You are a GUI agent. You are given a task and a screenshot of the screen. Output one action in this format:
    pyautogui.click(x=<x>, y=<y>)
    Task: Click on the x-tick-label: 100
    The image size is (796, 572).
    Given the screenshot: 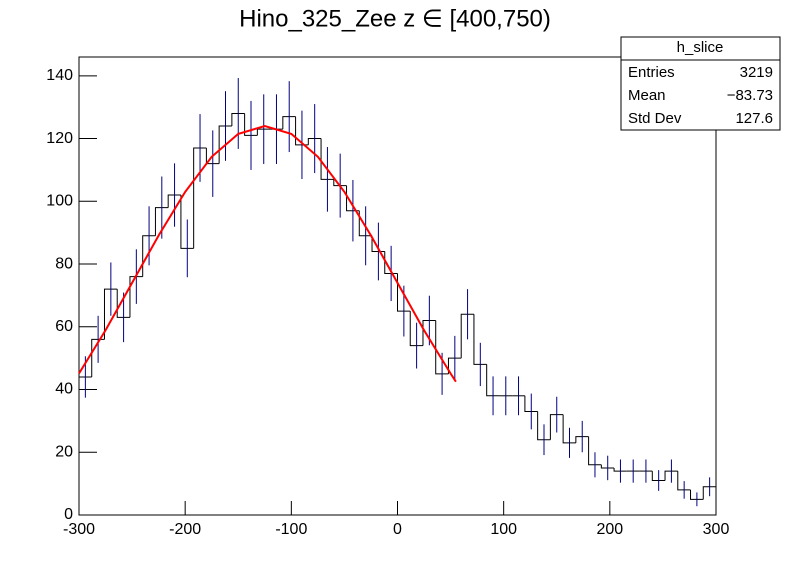 What is the action you would take?
    pyautogui.click(x=503, y=529)
    